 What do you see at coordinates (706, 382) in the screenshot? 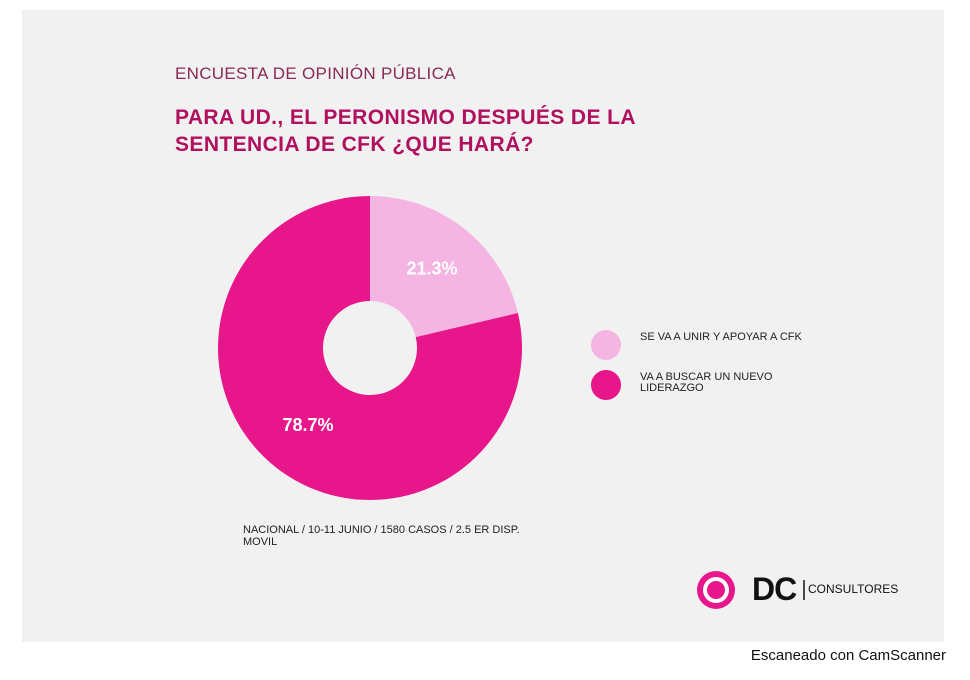
I see `legend-label: VA A BUSCAR UN NUEVO LIDERAZGO` at bounding box center [706, 382].